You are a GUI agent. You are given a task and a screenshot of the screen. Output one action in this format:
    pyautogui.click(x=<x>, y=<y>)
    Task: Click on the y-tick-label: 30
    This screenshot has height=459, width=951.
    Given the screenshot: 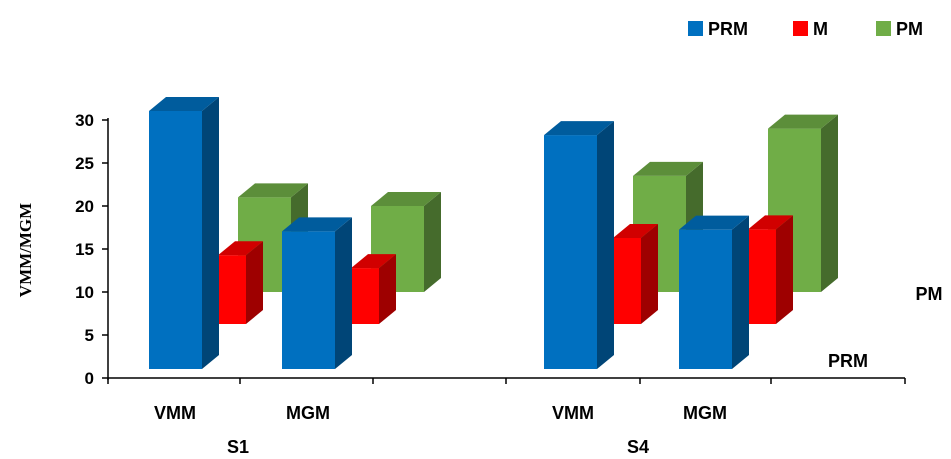 What is the action you would take?
    pyautogui.click(x=84, y=120)
    